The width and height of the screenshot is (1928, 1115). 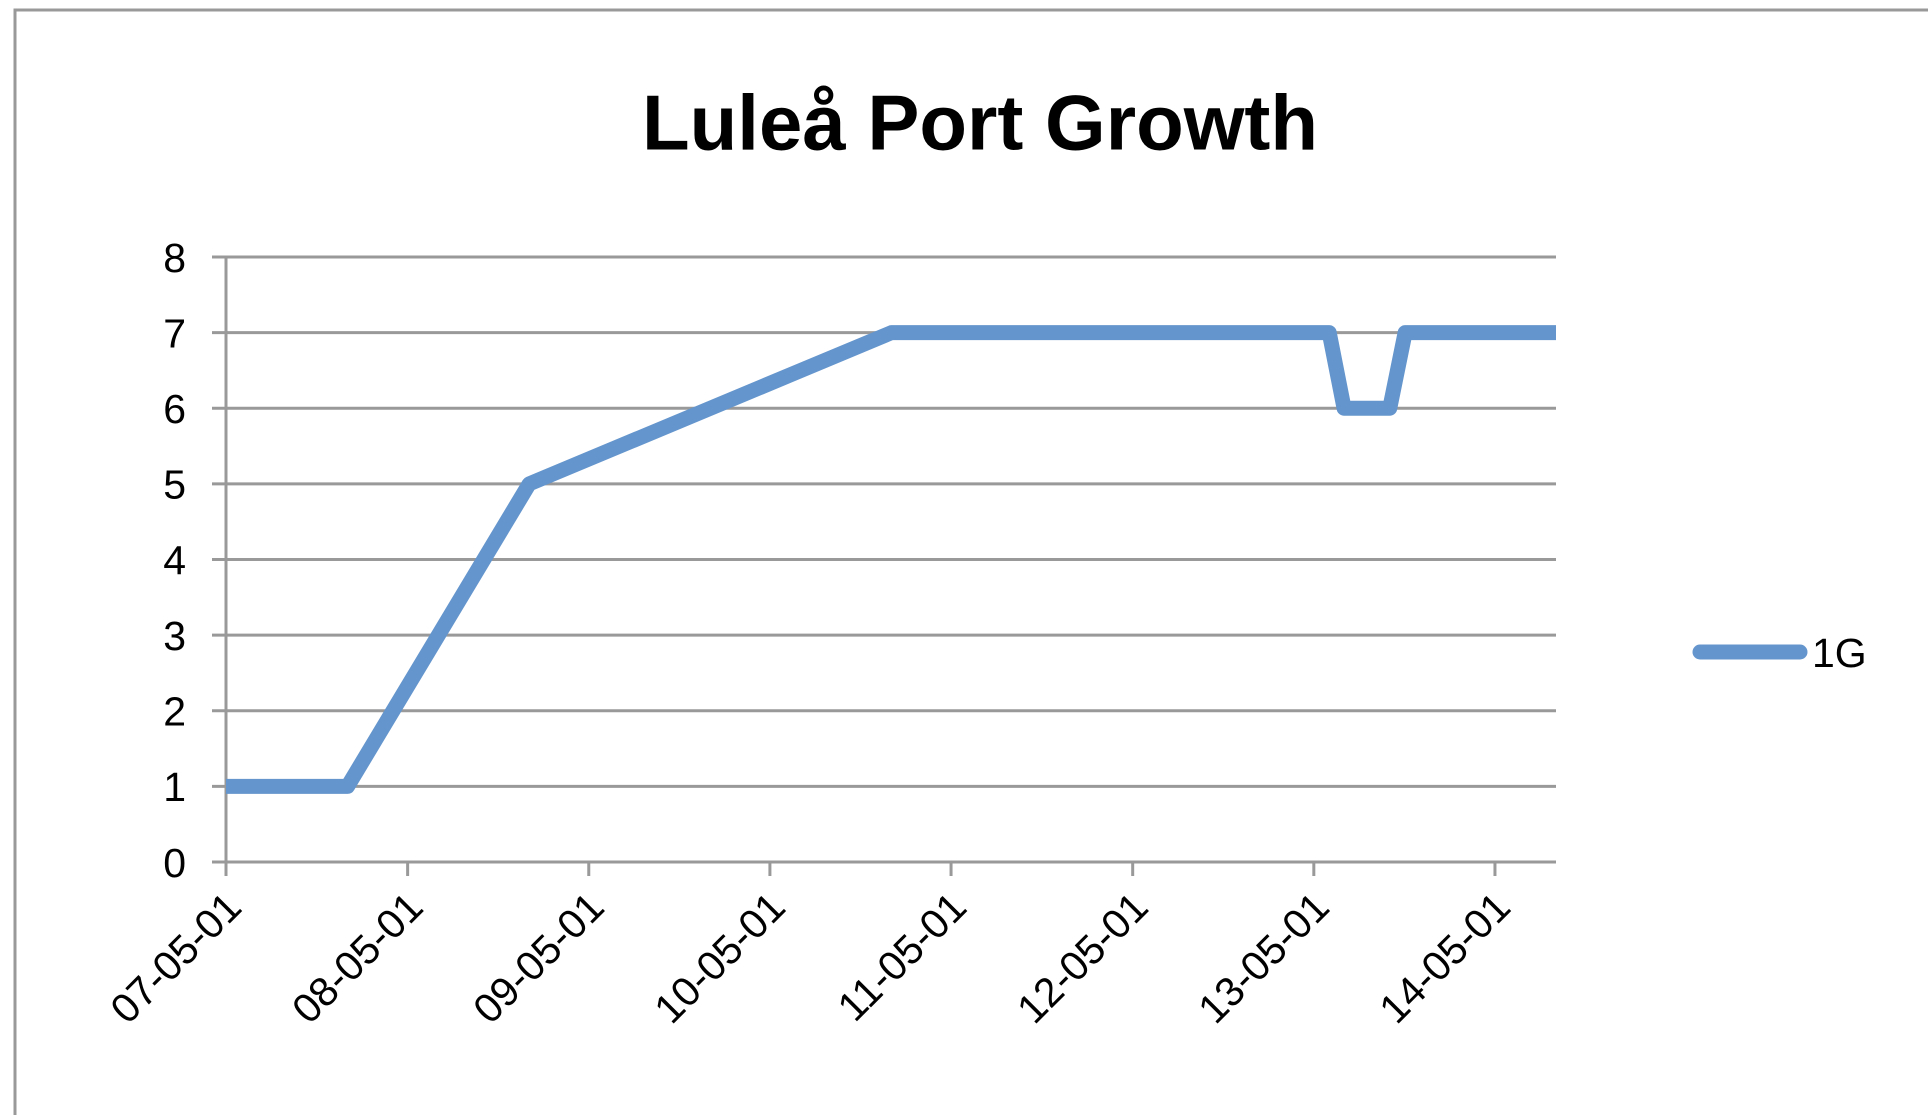 I want to click on x-tick-label: 10-05-01, so click(x=719, y=957).